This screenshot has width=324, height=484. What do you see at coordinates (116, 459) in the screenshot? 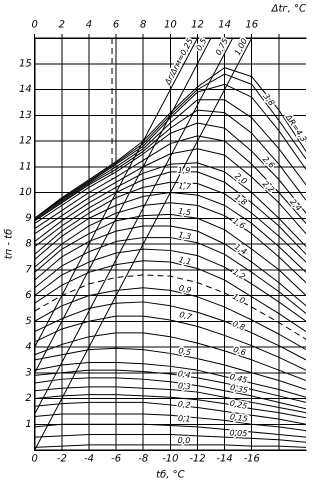
I see `x-tick-label: -6` at bounding box center [116, 459].